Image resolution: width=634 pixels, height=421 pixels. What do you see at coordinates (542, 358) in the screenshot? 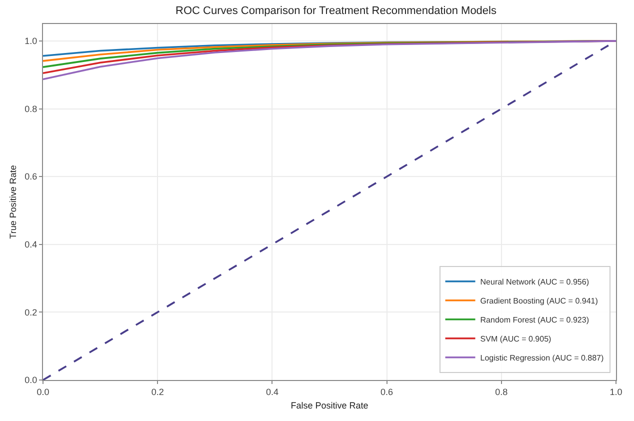
I see `legend-label: Logistic Regression (AUC = 0.887)` at bounding box center [542, 358].